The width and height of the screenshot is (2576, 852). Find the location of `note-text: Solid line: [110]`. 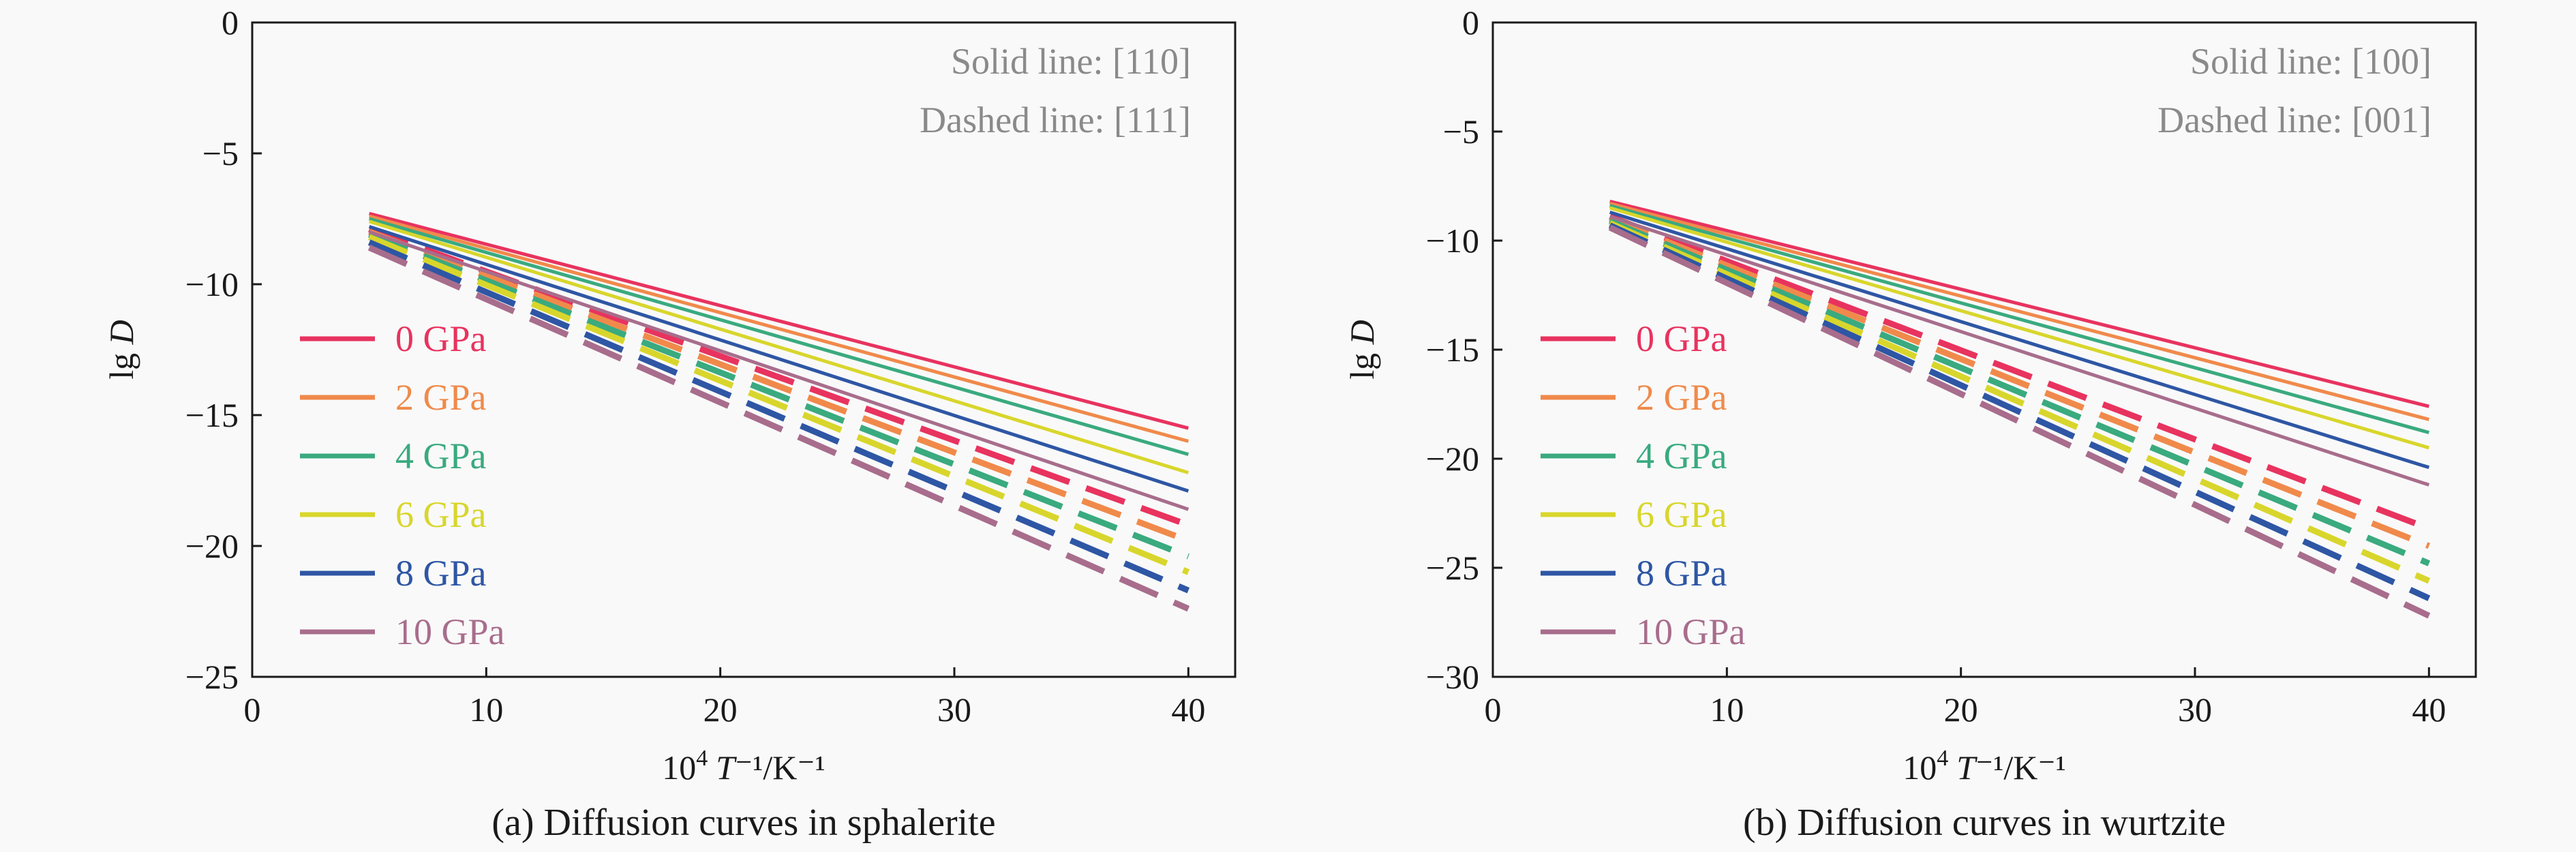

note-text: Solid line: [110] is located at coordinates (1071, 61).